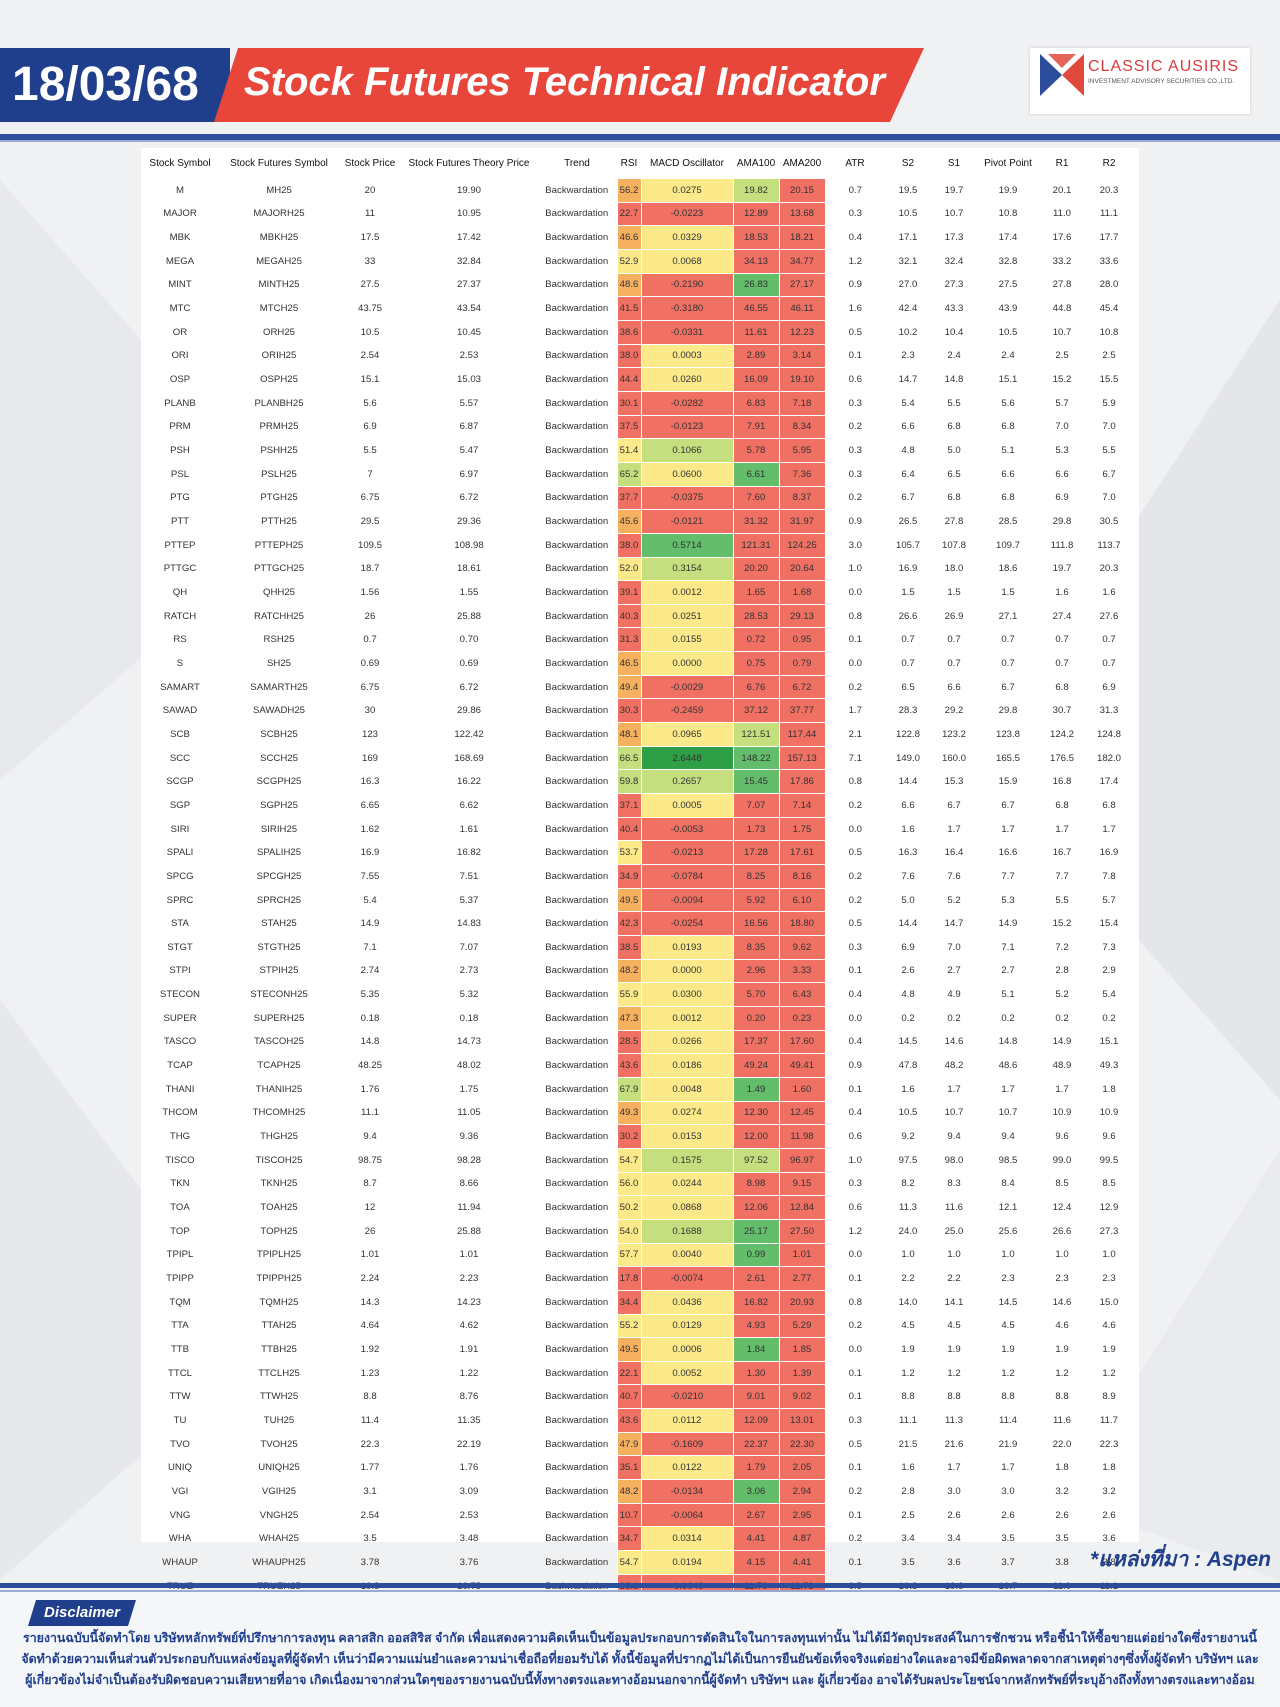  What do you see at coordinates (1062, 545) in the screenshot?
I see `table-cell: 111.8` at bounding box center [1062, 545].